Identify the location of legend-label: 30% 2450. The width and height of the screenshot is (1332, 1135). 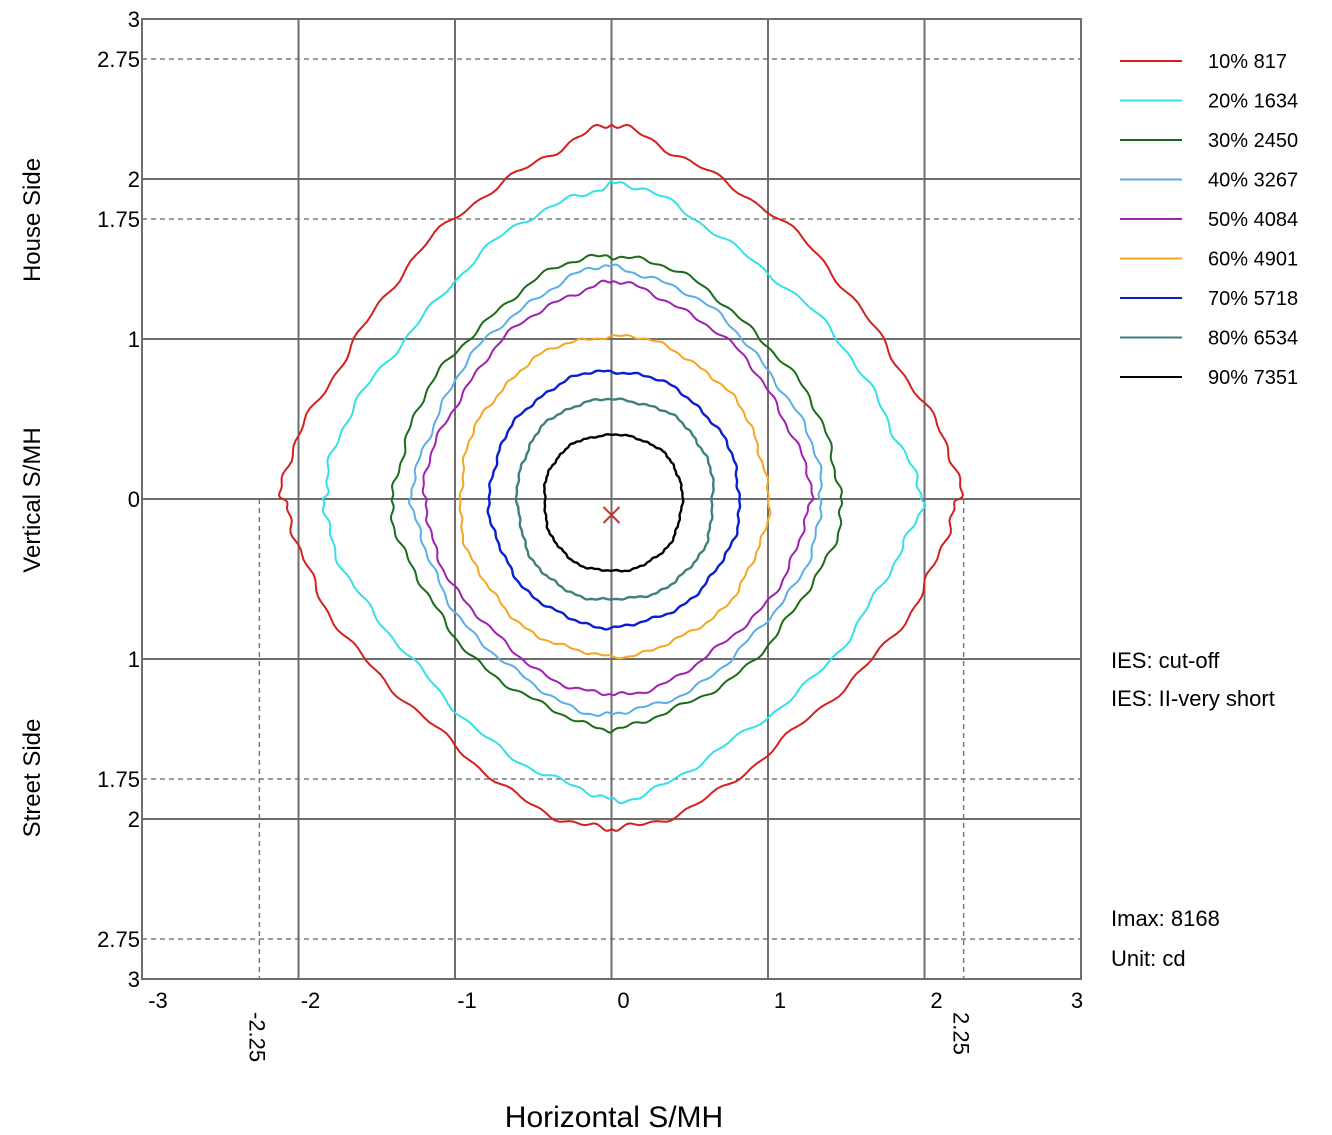
(1253, 141).